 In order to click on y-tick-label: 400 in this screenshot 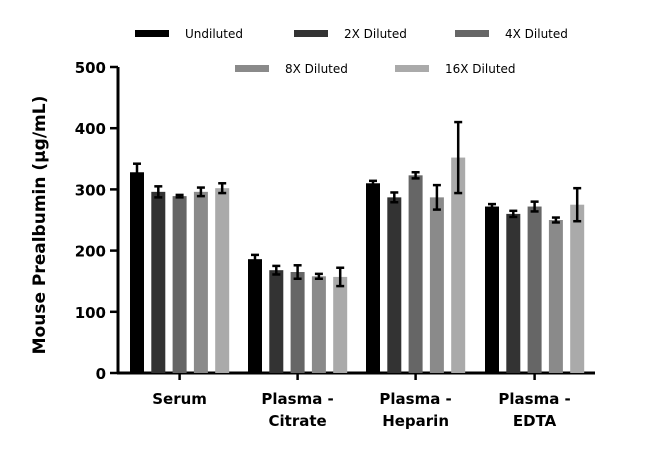, I will do `click(90, 129)`.